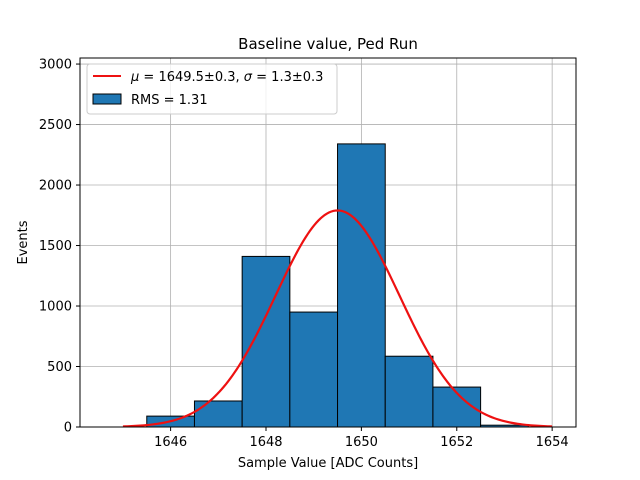 This screenshot has height=480, width=640. I want to click on legend: μ = 1649.5±0.3, σ = 1.3±0.3 RMS = 1.31, so click(212, 89).